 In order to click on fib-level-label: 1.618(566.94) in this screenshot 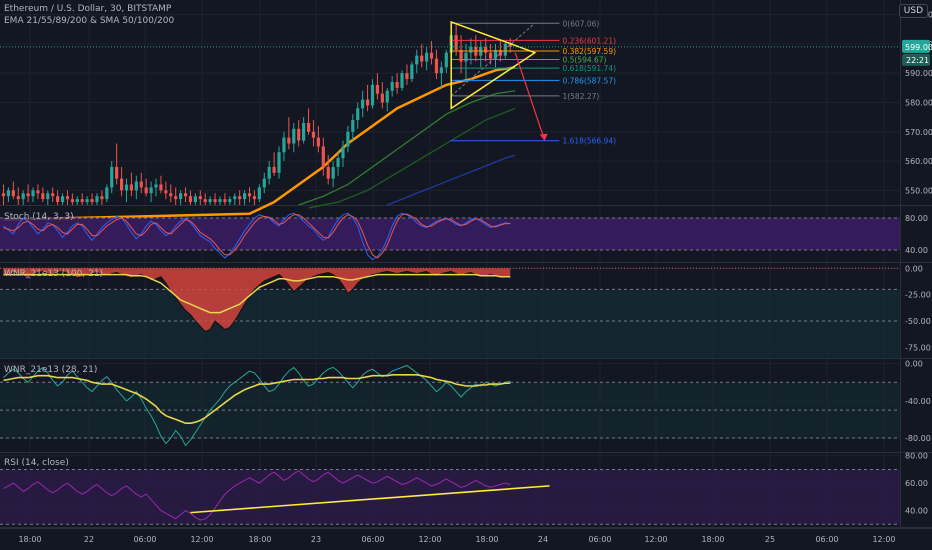, I will do `click(589, 141)`.